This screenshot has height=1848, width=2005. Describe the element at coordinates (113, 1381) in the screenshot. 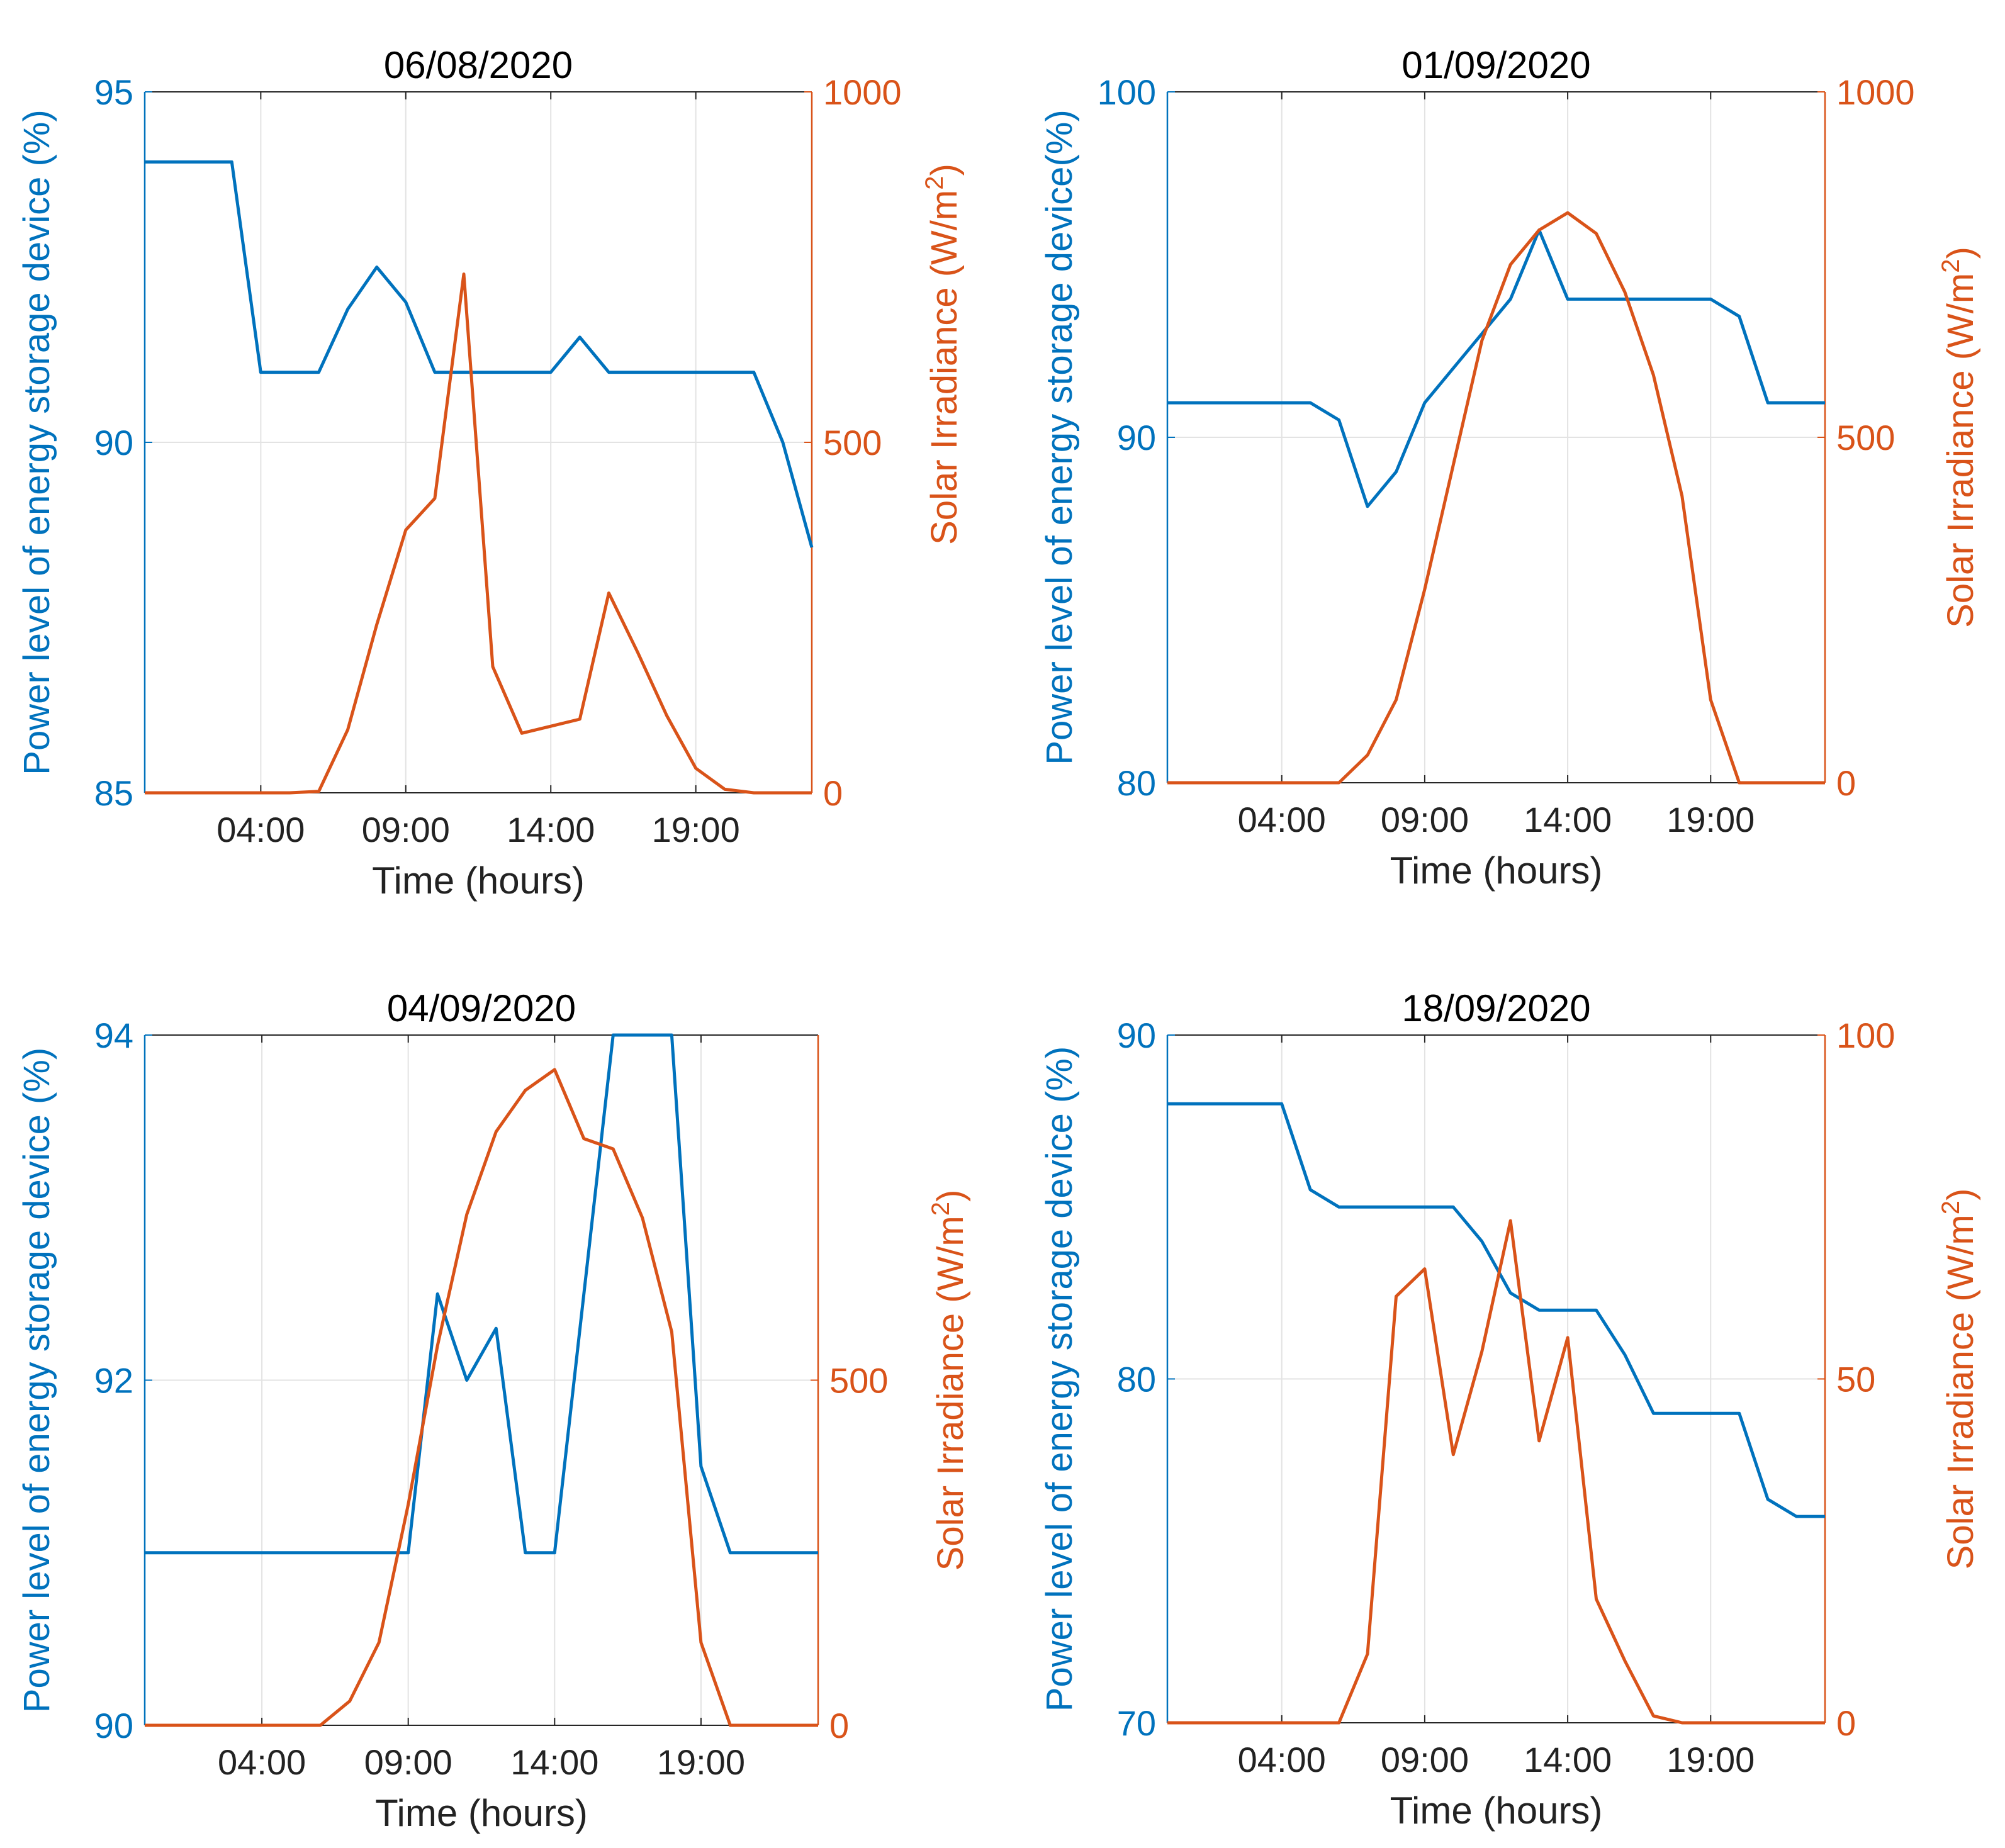

I see `left-y-tick-label: 92` at that location.